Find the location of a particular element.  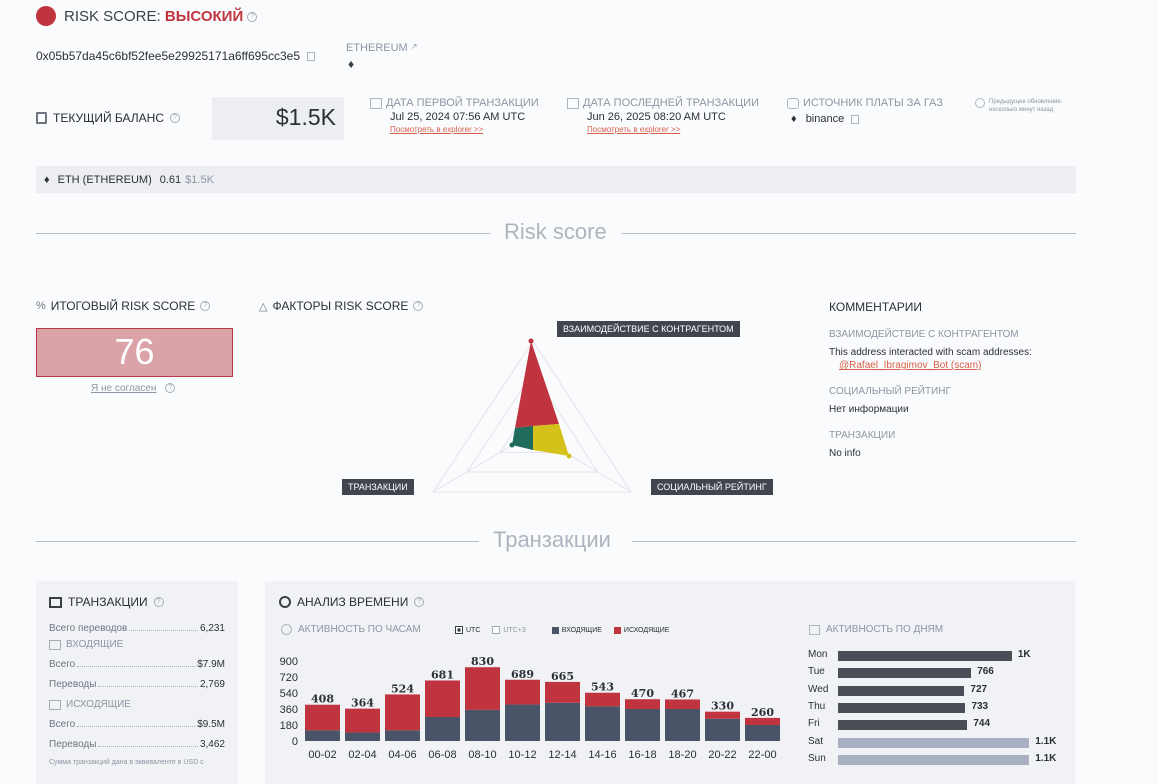

radar-area-social is located at coordinates (551, 440).